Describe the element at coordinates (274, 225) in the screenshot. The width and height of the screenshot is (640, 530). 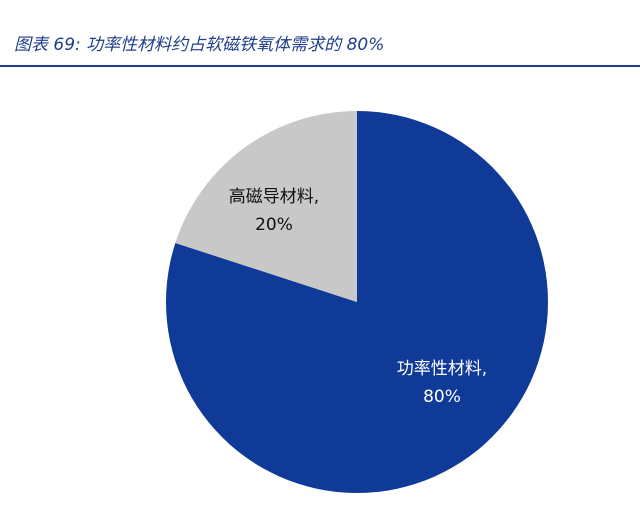
I see `slice-value-1: 20%` at that location.